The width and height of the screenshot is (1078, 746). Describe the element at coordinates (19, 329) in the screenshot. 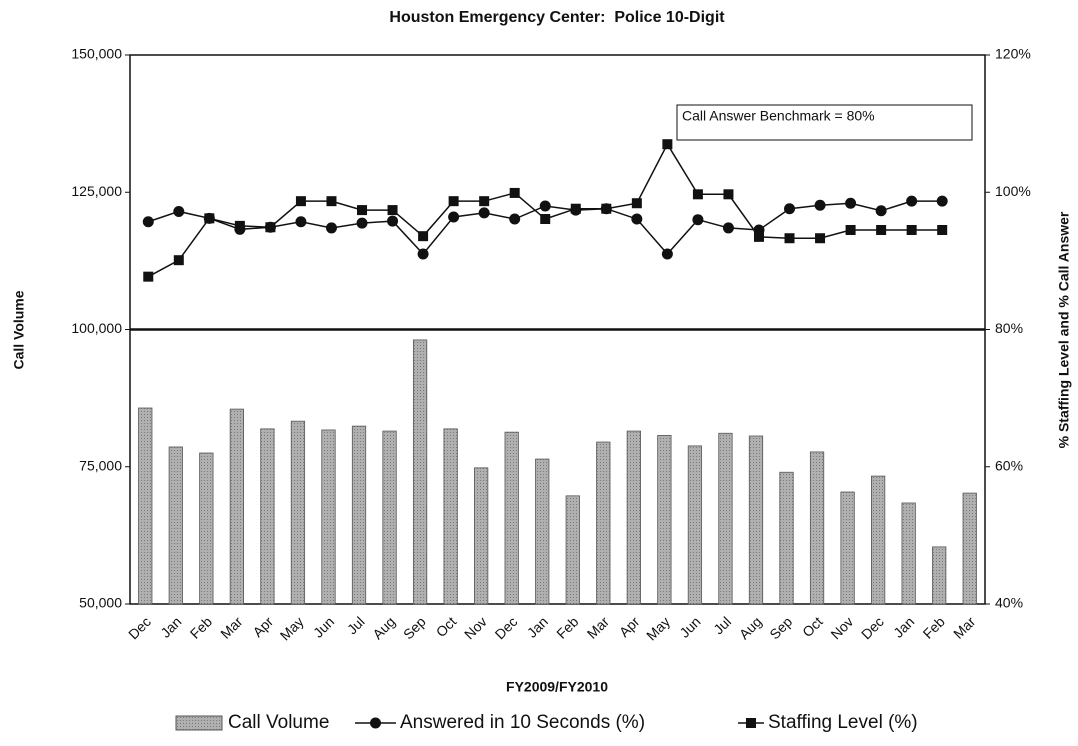

I see `y-axis-title: Call Volume` at that location.